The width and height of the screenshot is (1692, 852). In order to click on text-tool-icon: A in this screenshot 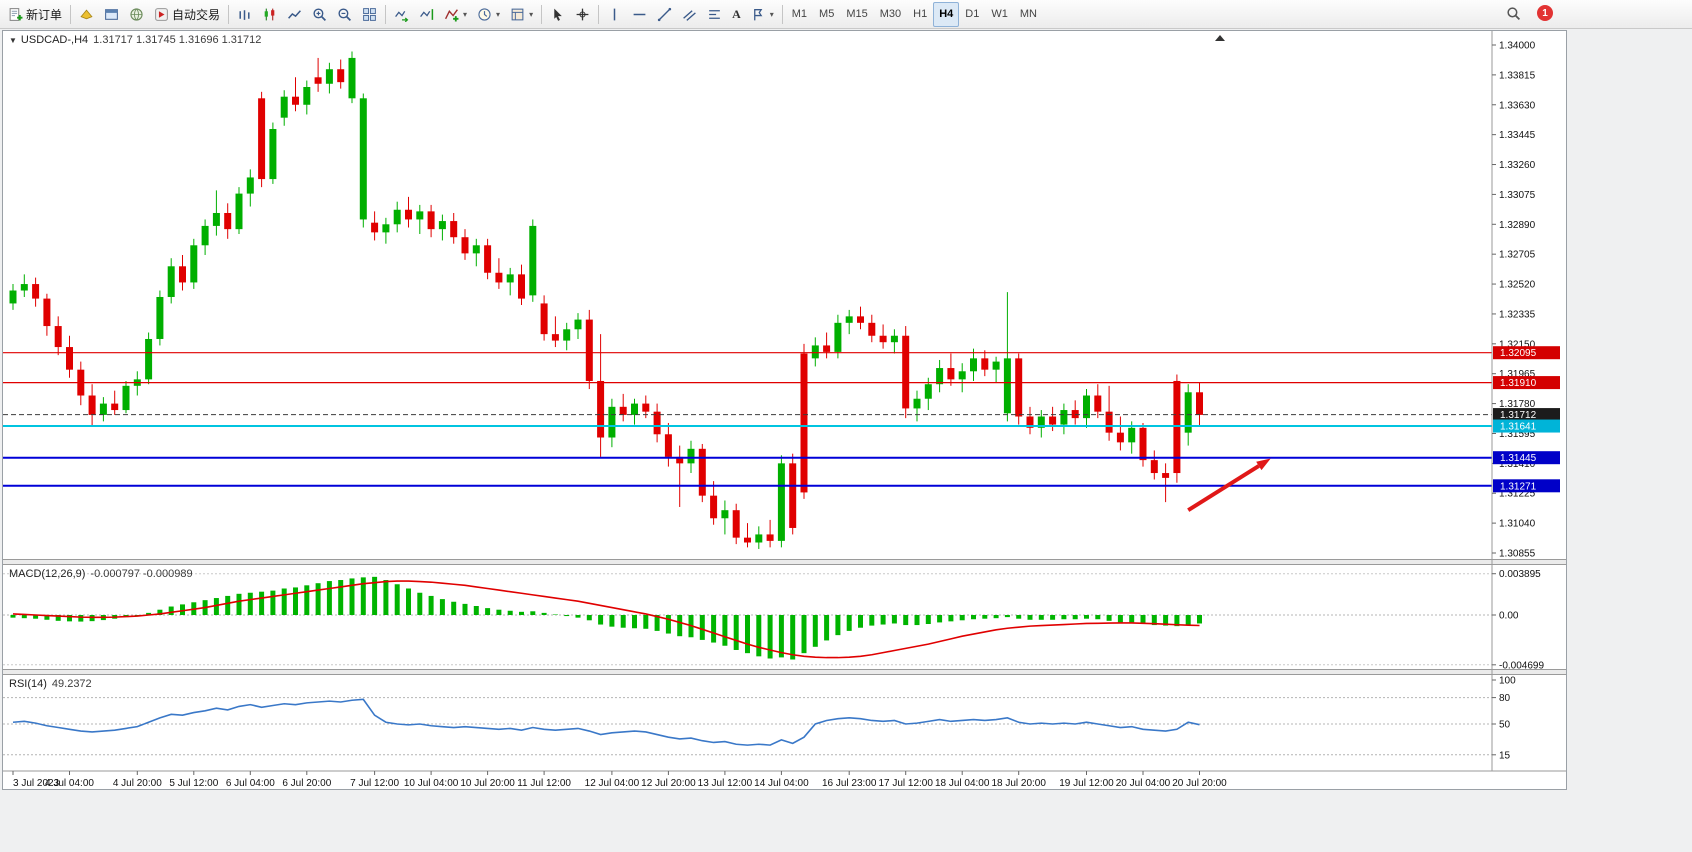, I will do `click(736, 13)`.